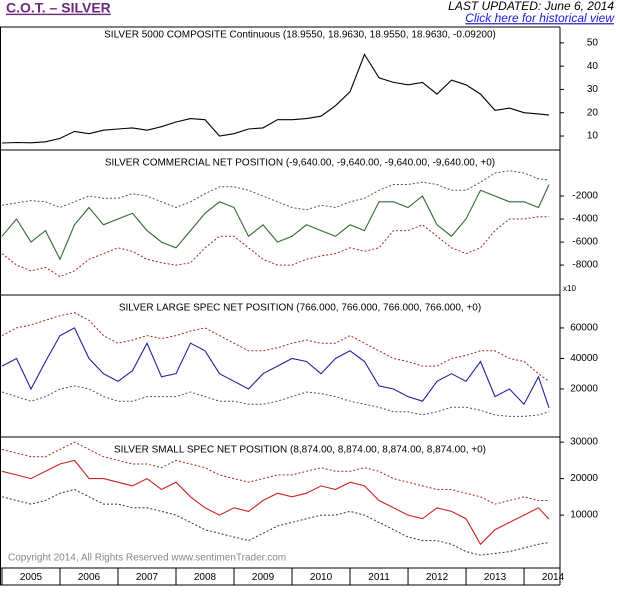 The image size is (620, 596). I want to click on y-tick-label: 30000, so click(584, 442).